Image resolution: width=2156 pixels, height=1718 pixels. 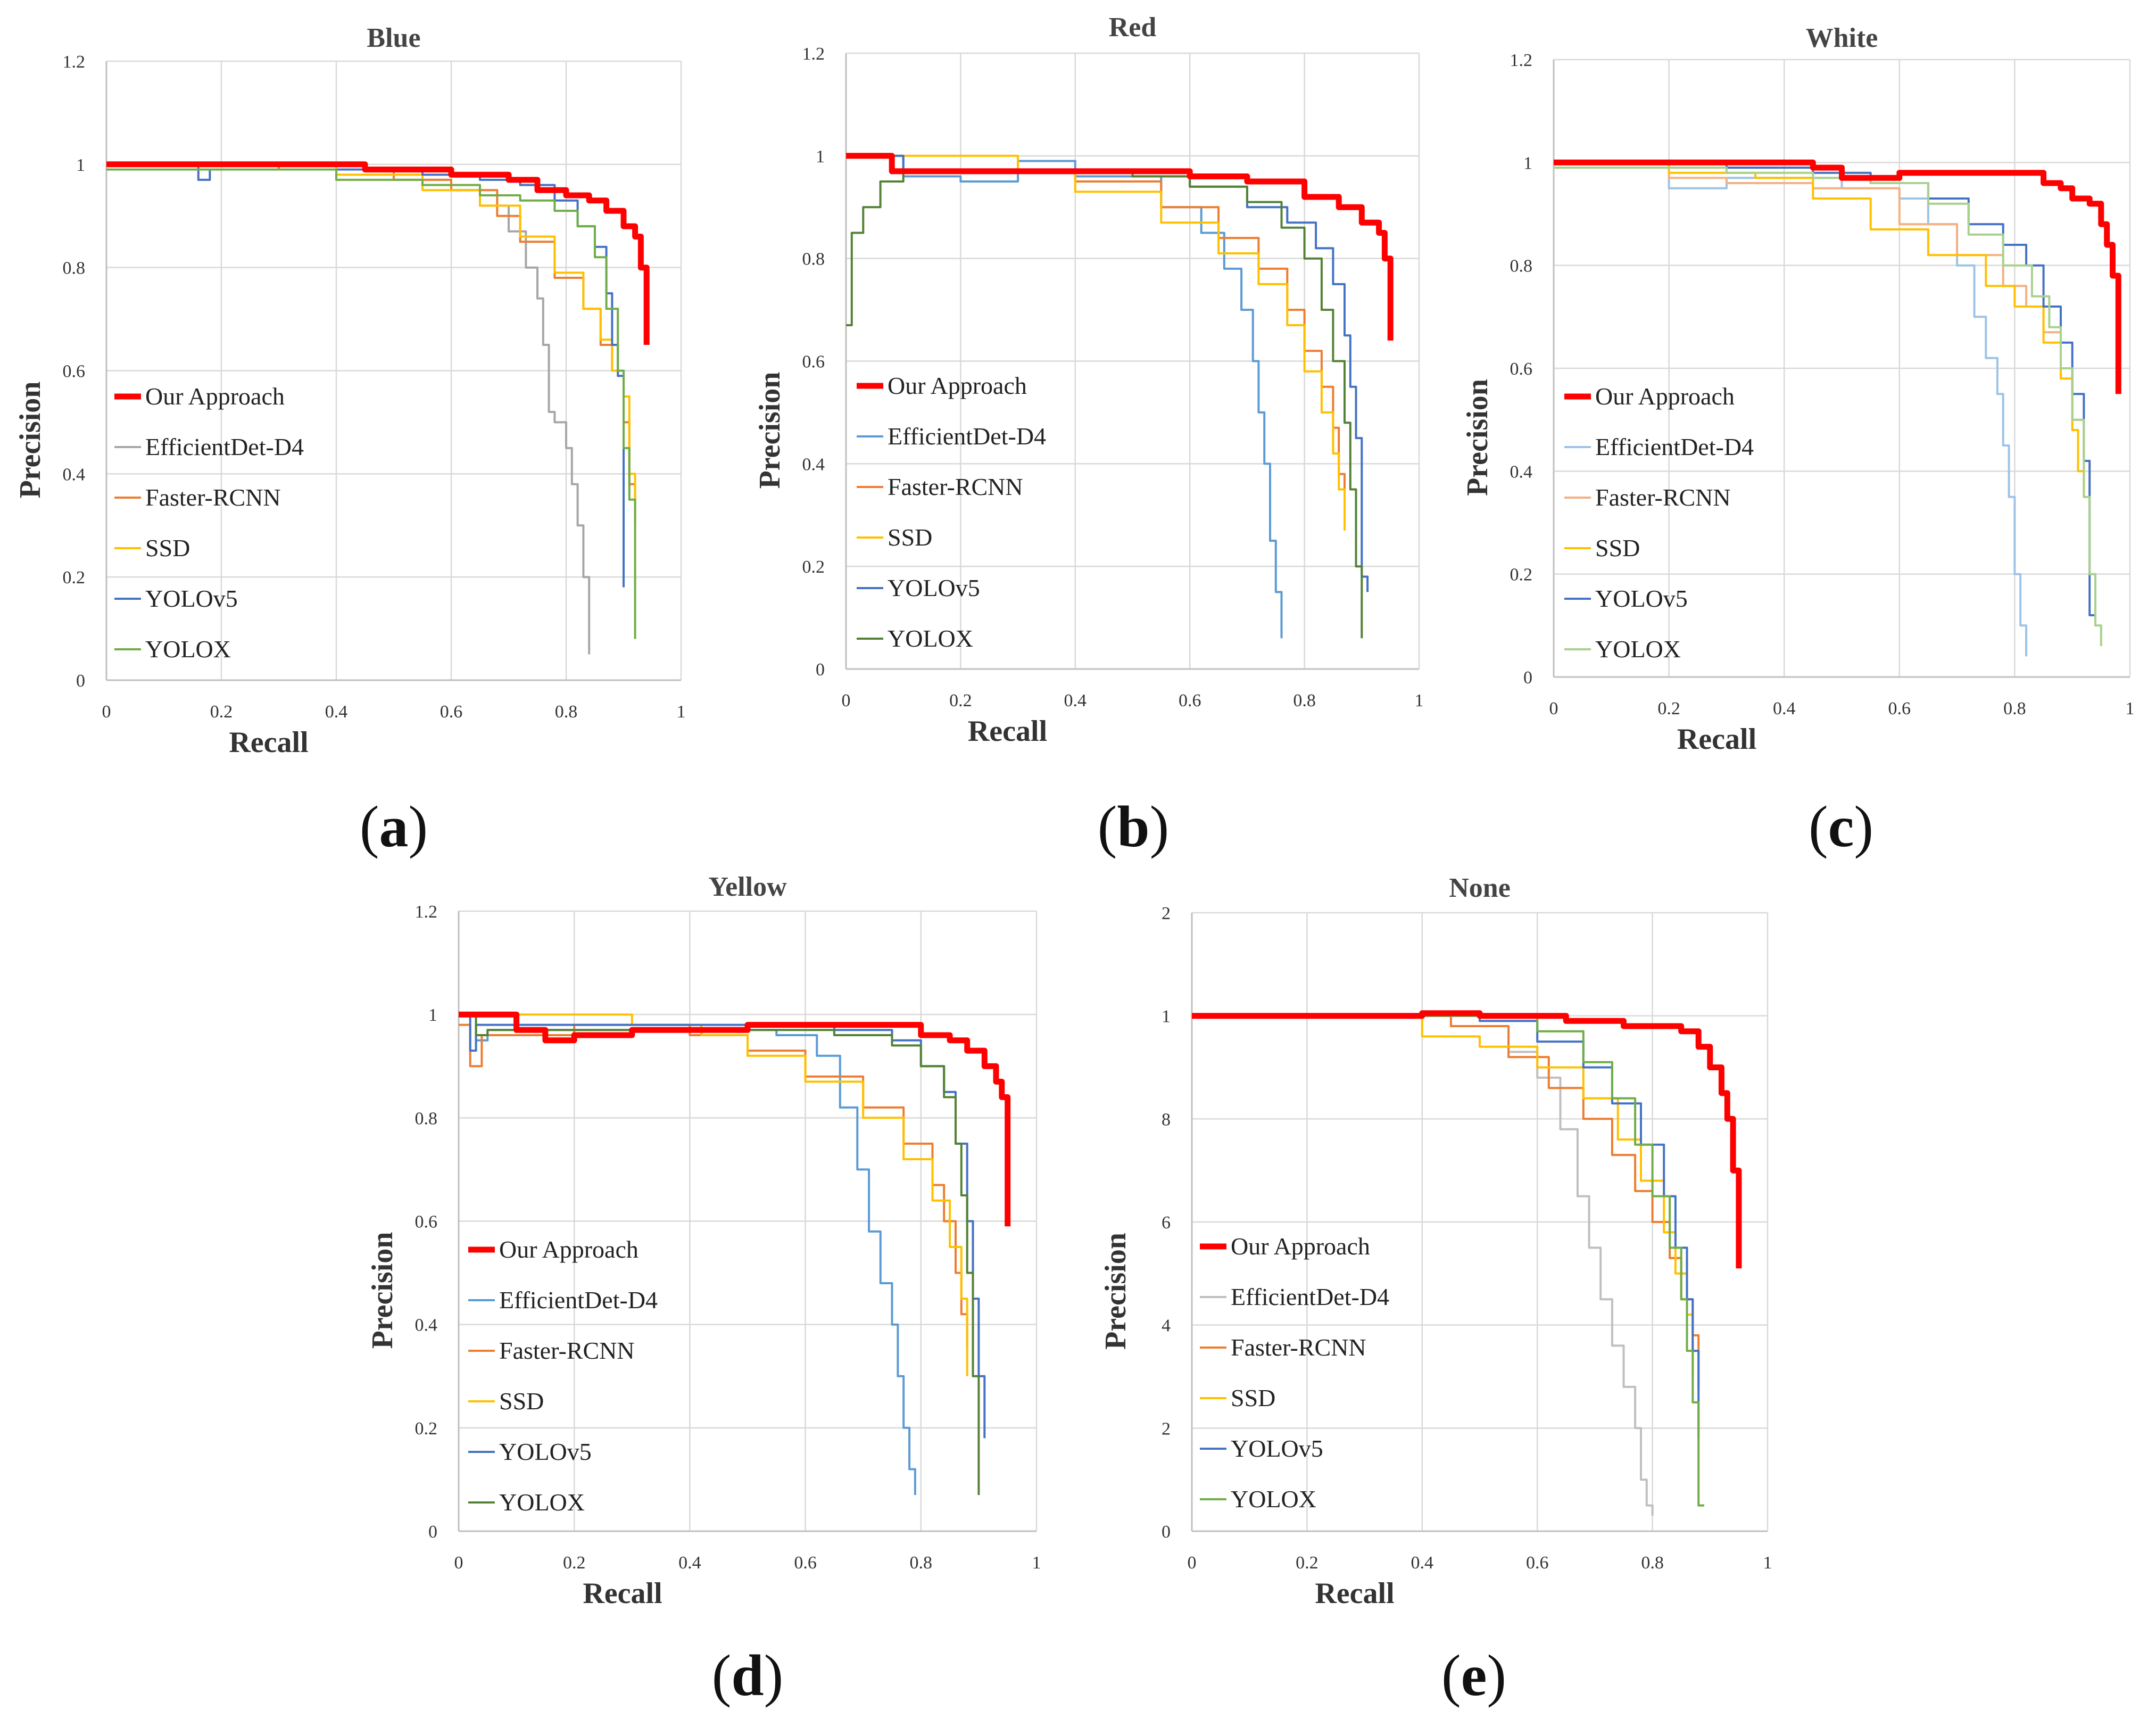 I want to click on series-line-faster-rcnn, so click(x=713, y=1187).